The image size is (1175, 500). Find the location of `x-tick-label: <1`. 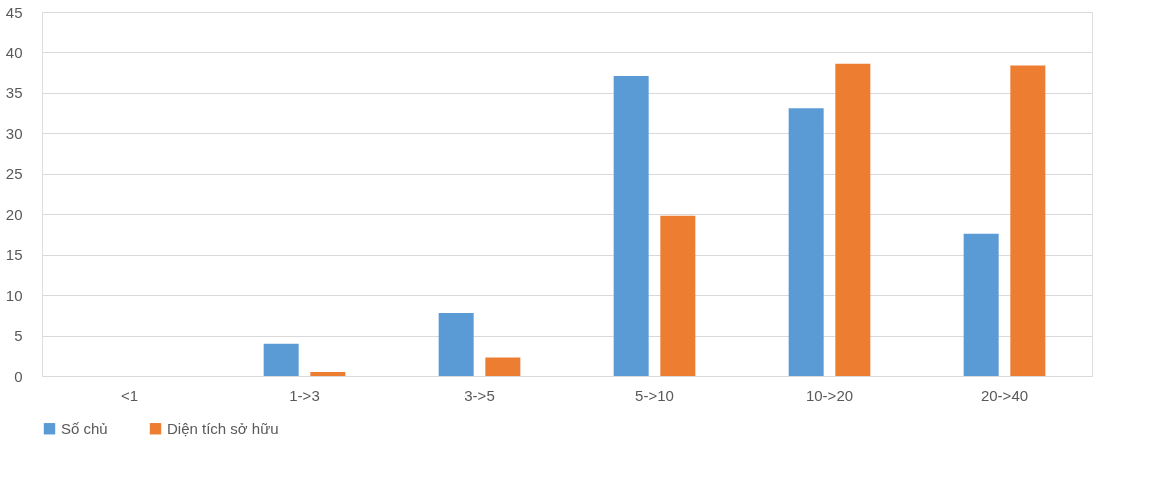

x-tick-label: <1 is located at coordinates (129, 395).